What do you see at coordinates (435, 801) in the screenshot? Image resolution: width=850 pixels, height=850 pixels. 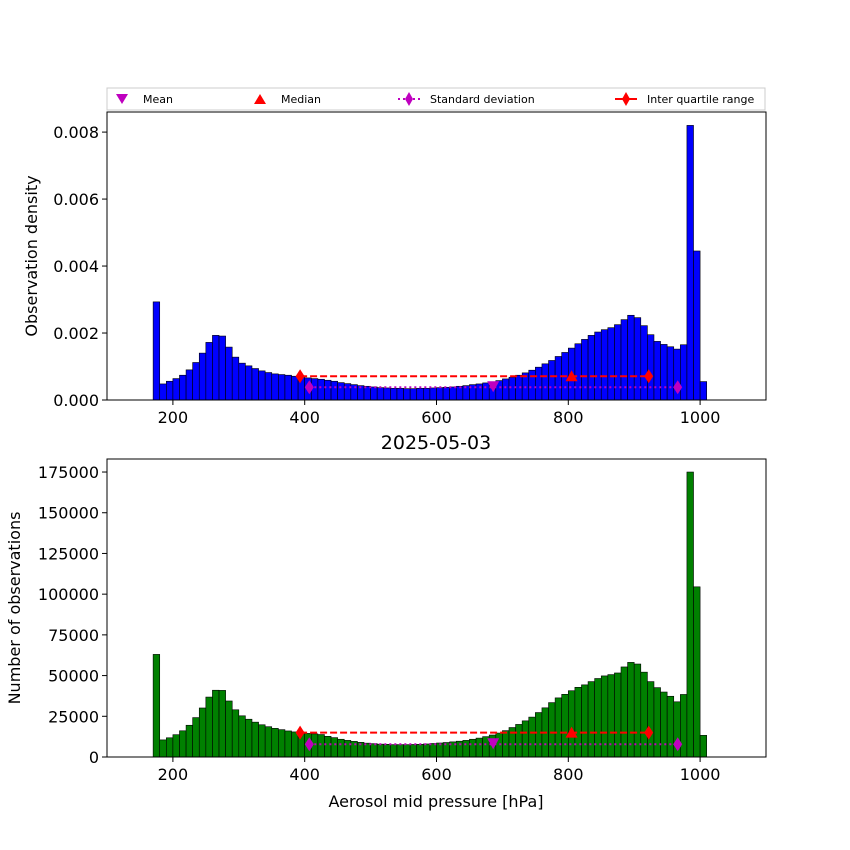 I see `counts-x-axis-label: Aerosol mid pressure [hPa]` at bounding box center [435, 801].